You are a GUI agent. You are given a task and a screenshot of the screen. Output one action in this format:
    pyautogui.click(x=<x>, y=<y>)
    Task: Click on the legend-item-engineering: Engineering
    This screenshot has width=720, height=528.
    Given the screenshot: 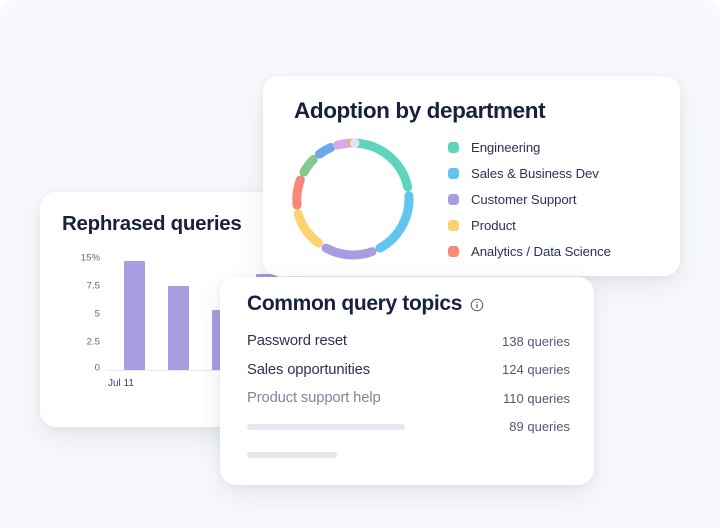 What is the action you would take?
    pyautogui.click(x=555, y=147)
    